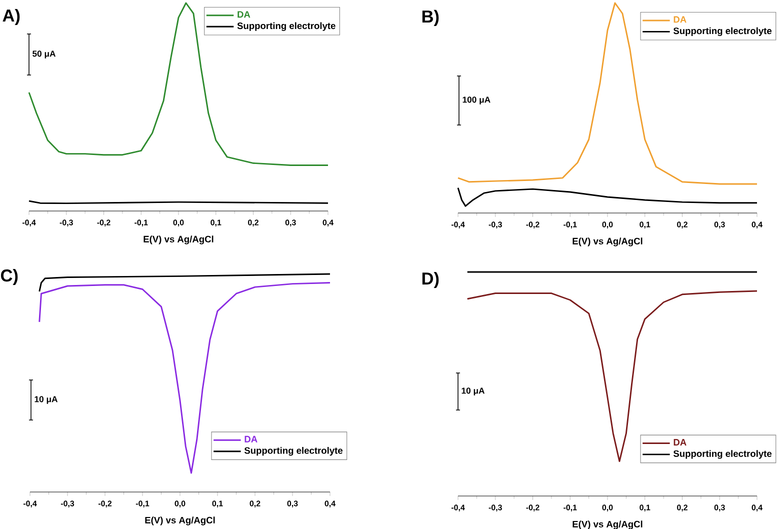 This screenshot has width=778, height=529. I want to click on annotation: 100 μA, so click(476, 100).